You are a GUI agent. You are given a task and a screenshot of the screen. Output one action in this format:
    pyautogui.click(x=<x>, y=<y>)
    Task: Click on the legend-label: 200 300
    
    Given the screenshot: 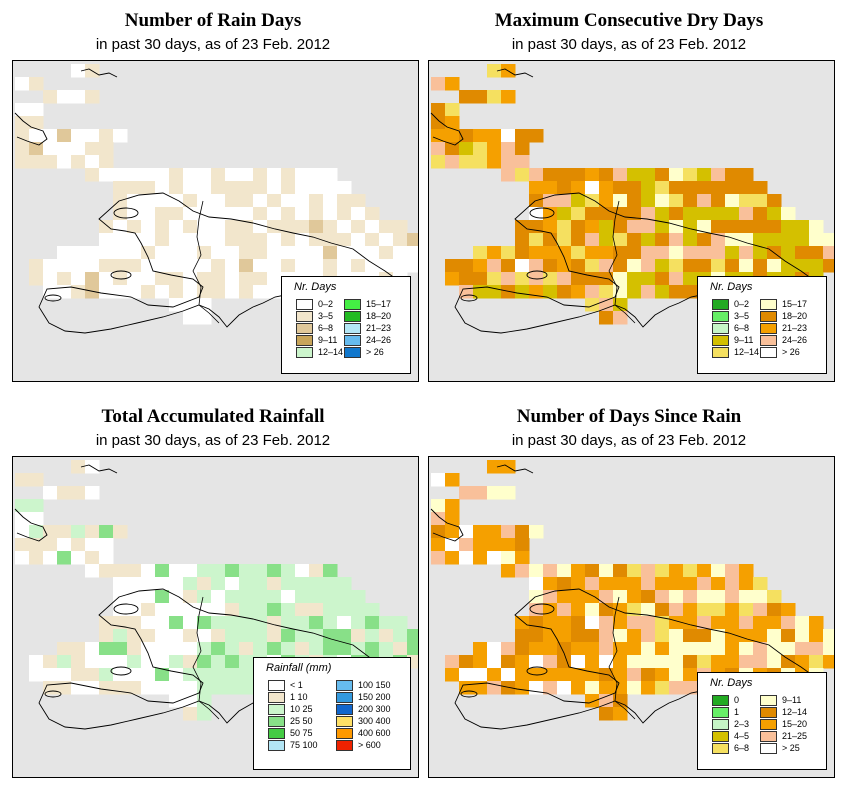 What is the action you would take?
    pyautogui.click(x=374, y=709)
    